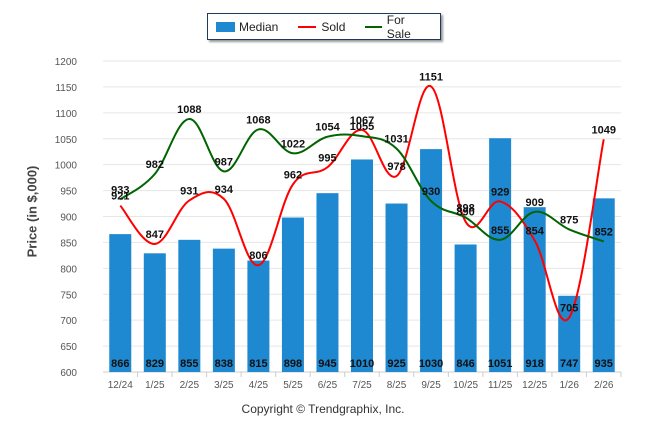  Describe the element at coordinates (293, 364) in the screenshot. I see `median-data-label: 898` at that location.